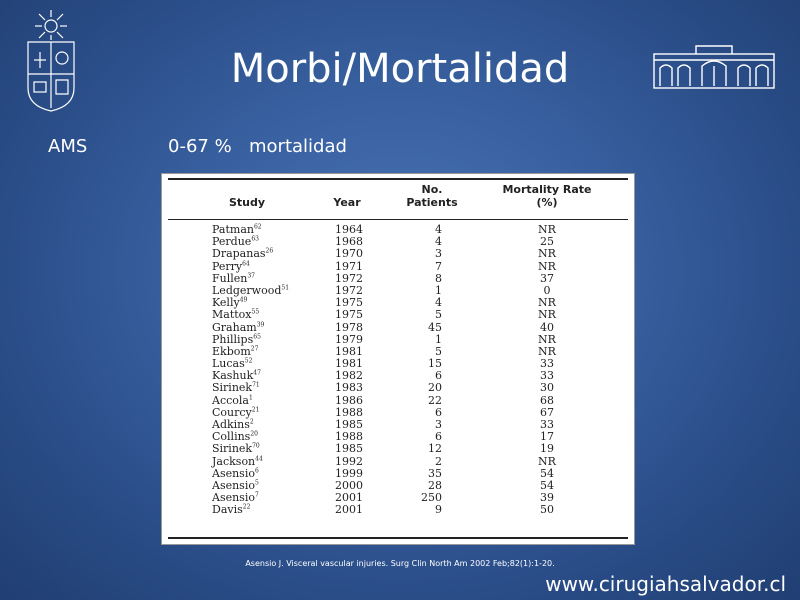  What do you see at coordinates (547, 449) in the screenshot?
I see `cell-mortality-rate: 19` at bounding box center [547, 449].